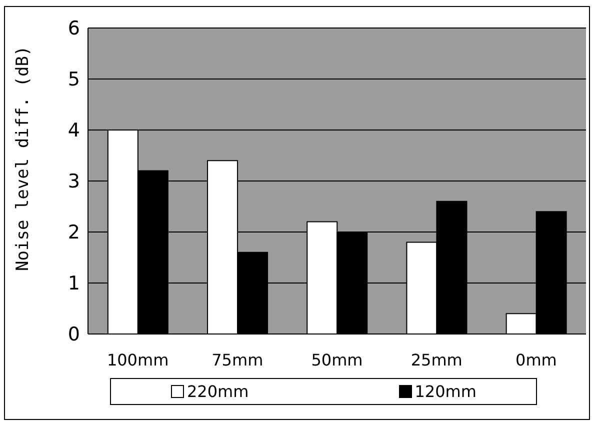 This screenshot has height=425, width=592. I want to click on legend-label: 220mm, so click(217, 391).